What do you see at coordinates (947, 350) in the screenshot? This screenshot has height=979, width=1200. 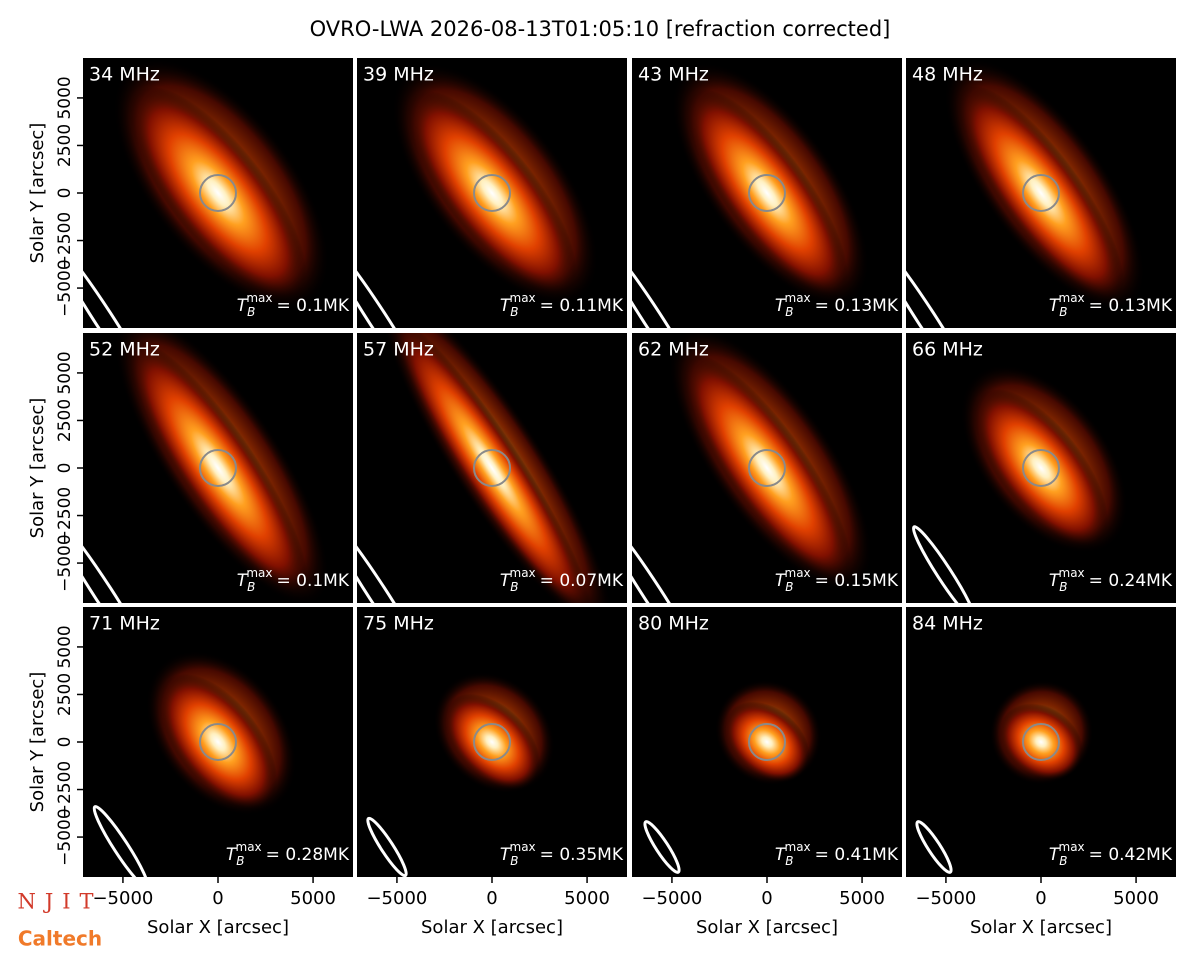 I see `panel-title: 66 MHz` at bounding box center [947, 350].